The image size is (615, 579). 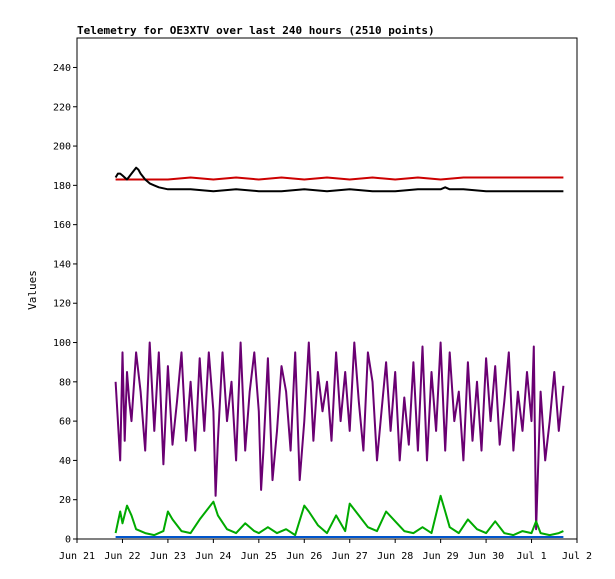 I want to click on y-tick-label: 60, so click(x=65, y=422).